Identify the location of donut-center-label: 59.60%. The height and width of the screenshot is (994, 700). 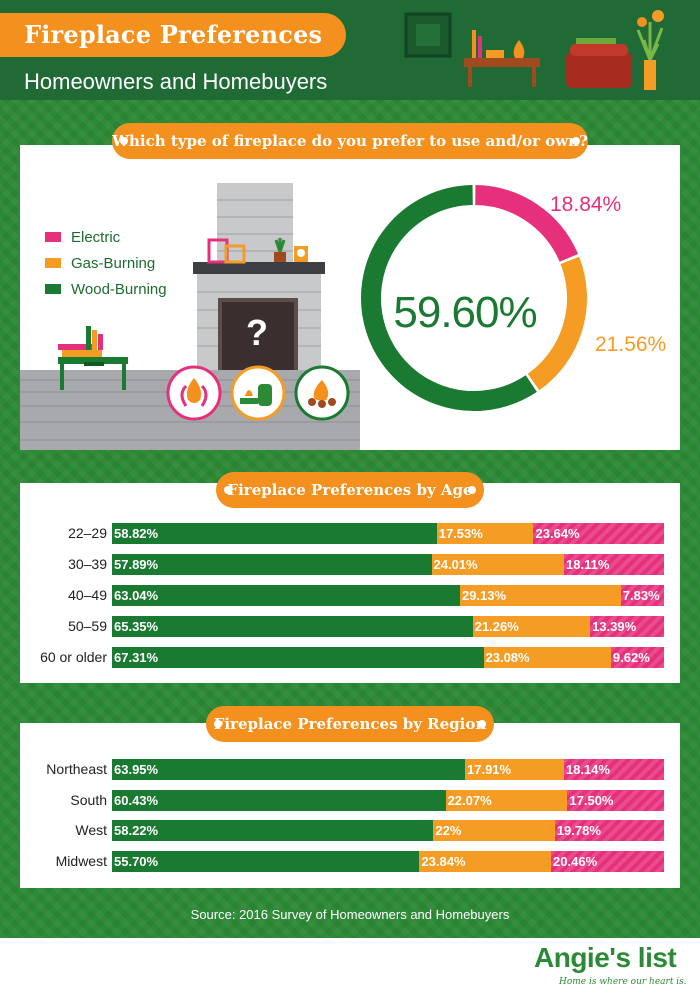
(465, 312).